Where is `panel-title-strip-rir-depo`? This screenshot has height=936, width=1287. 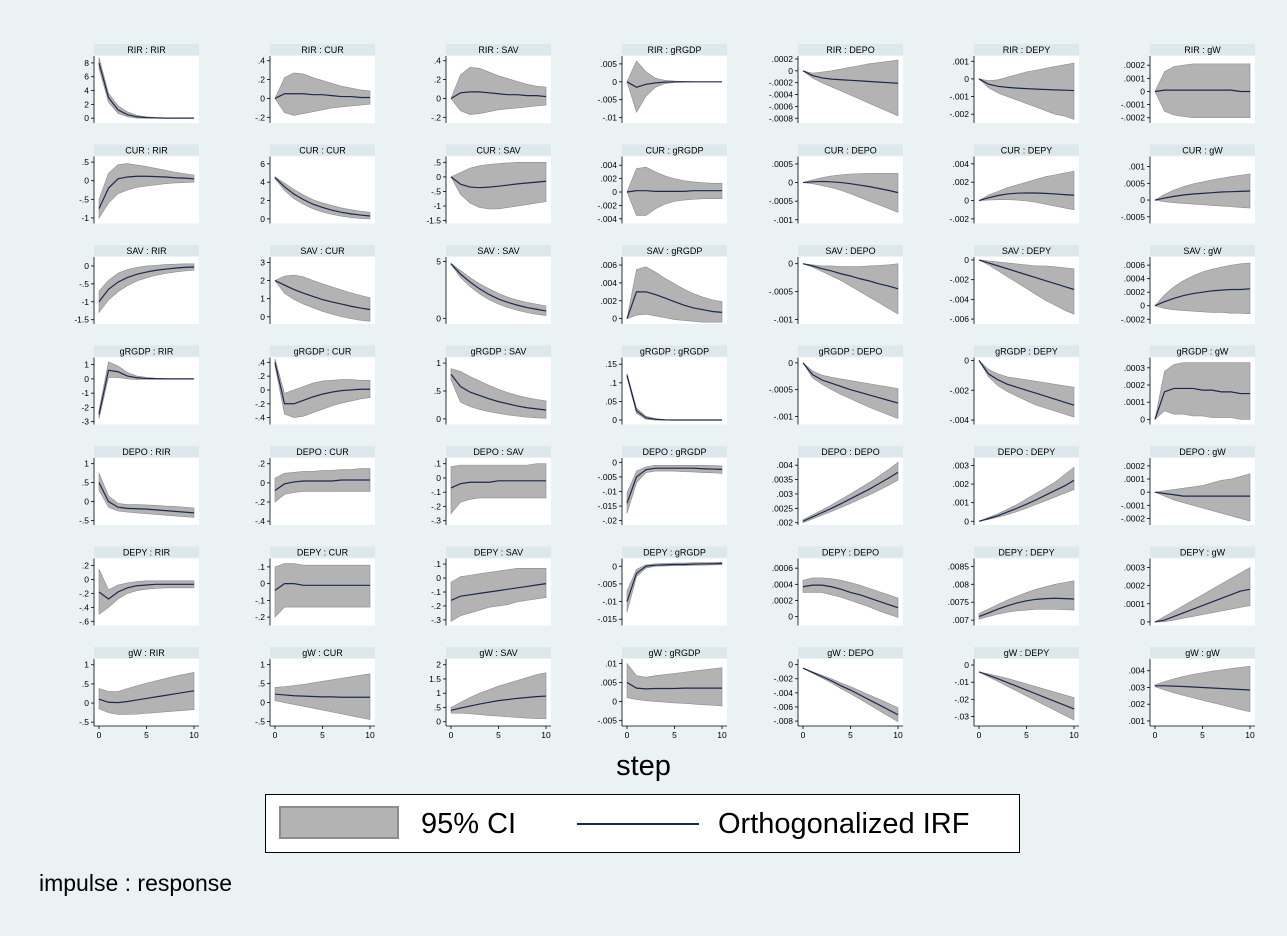
panel-title-strip-rir-depo is located at coordinates (850, 49).